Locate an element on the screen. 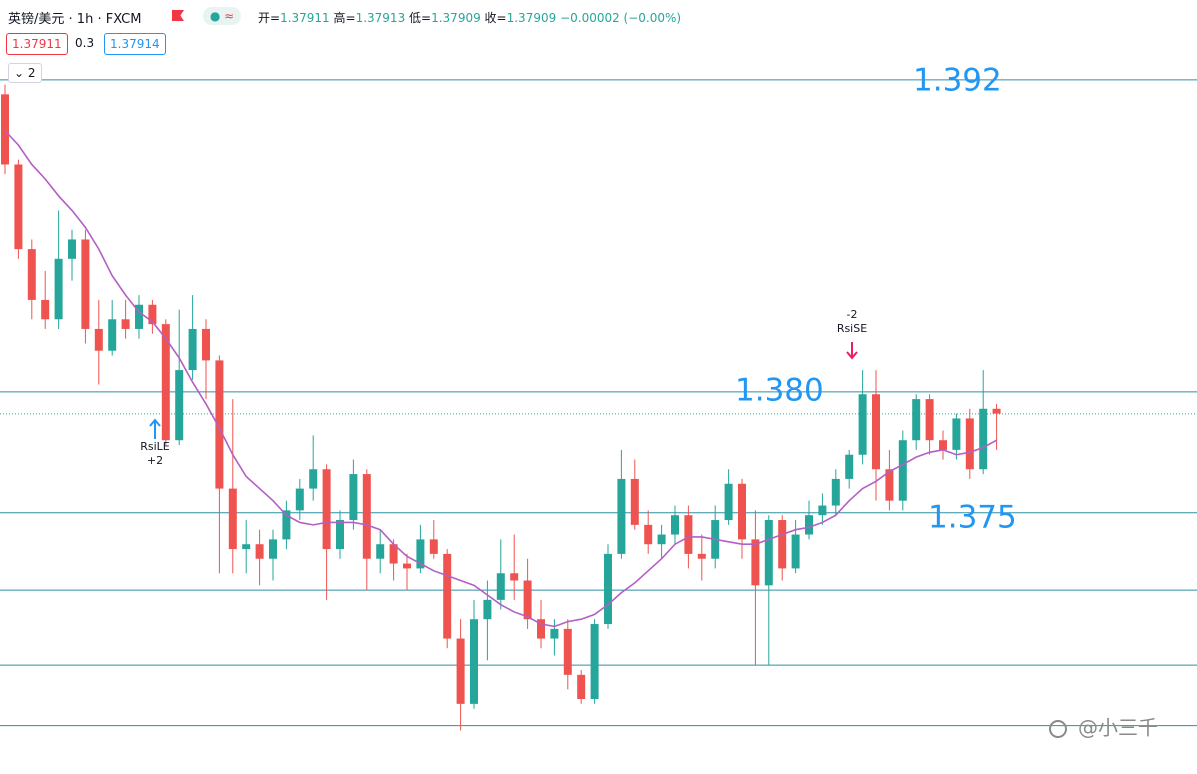 This screenshot has height=774, width=1197. indicator-count: 2 is located at coordinates (31, 73).